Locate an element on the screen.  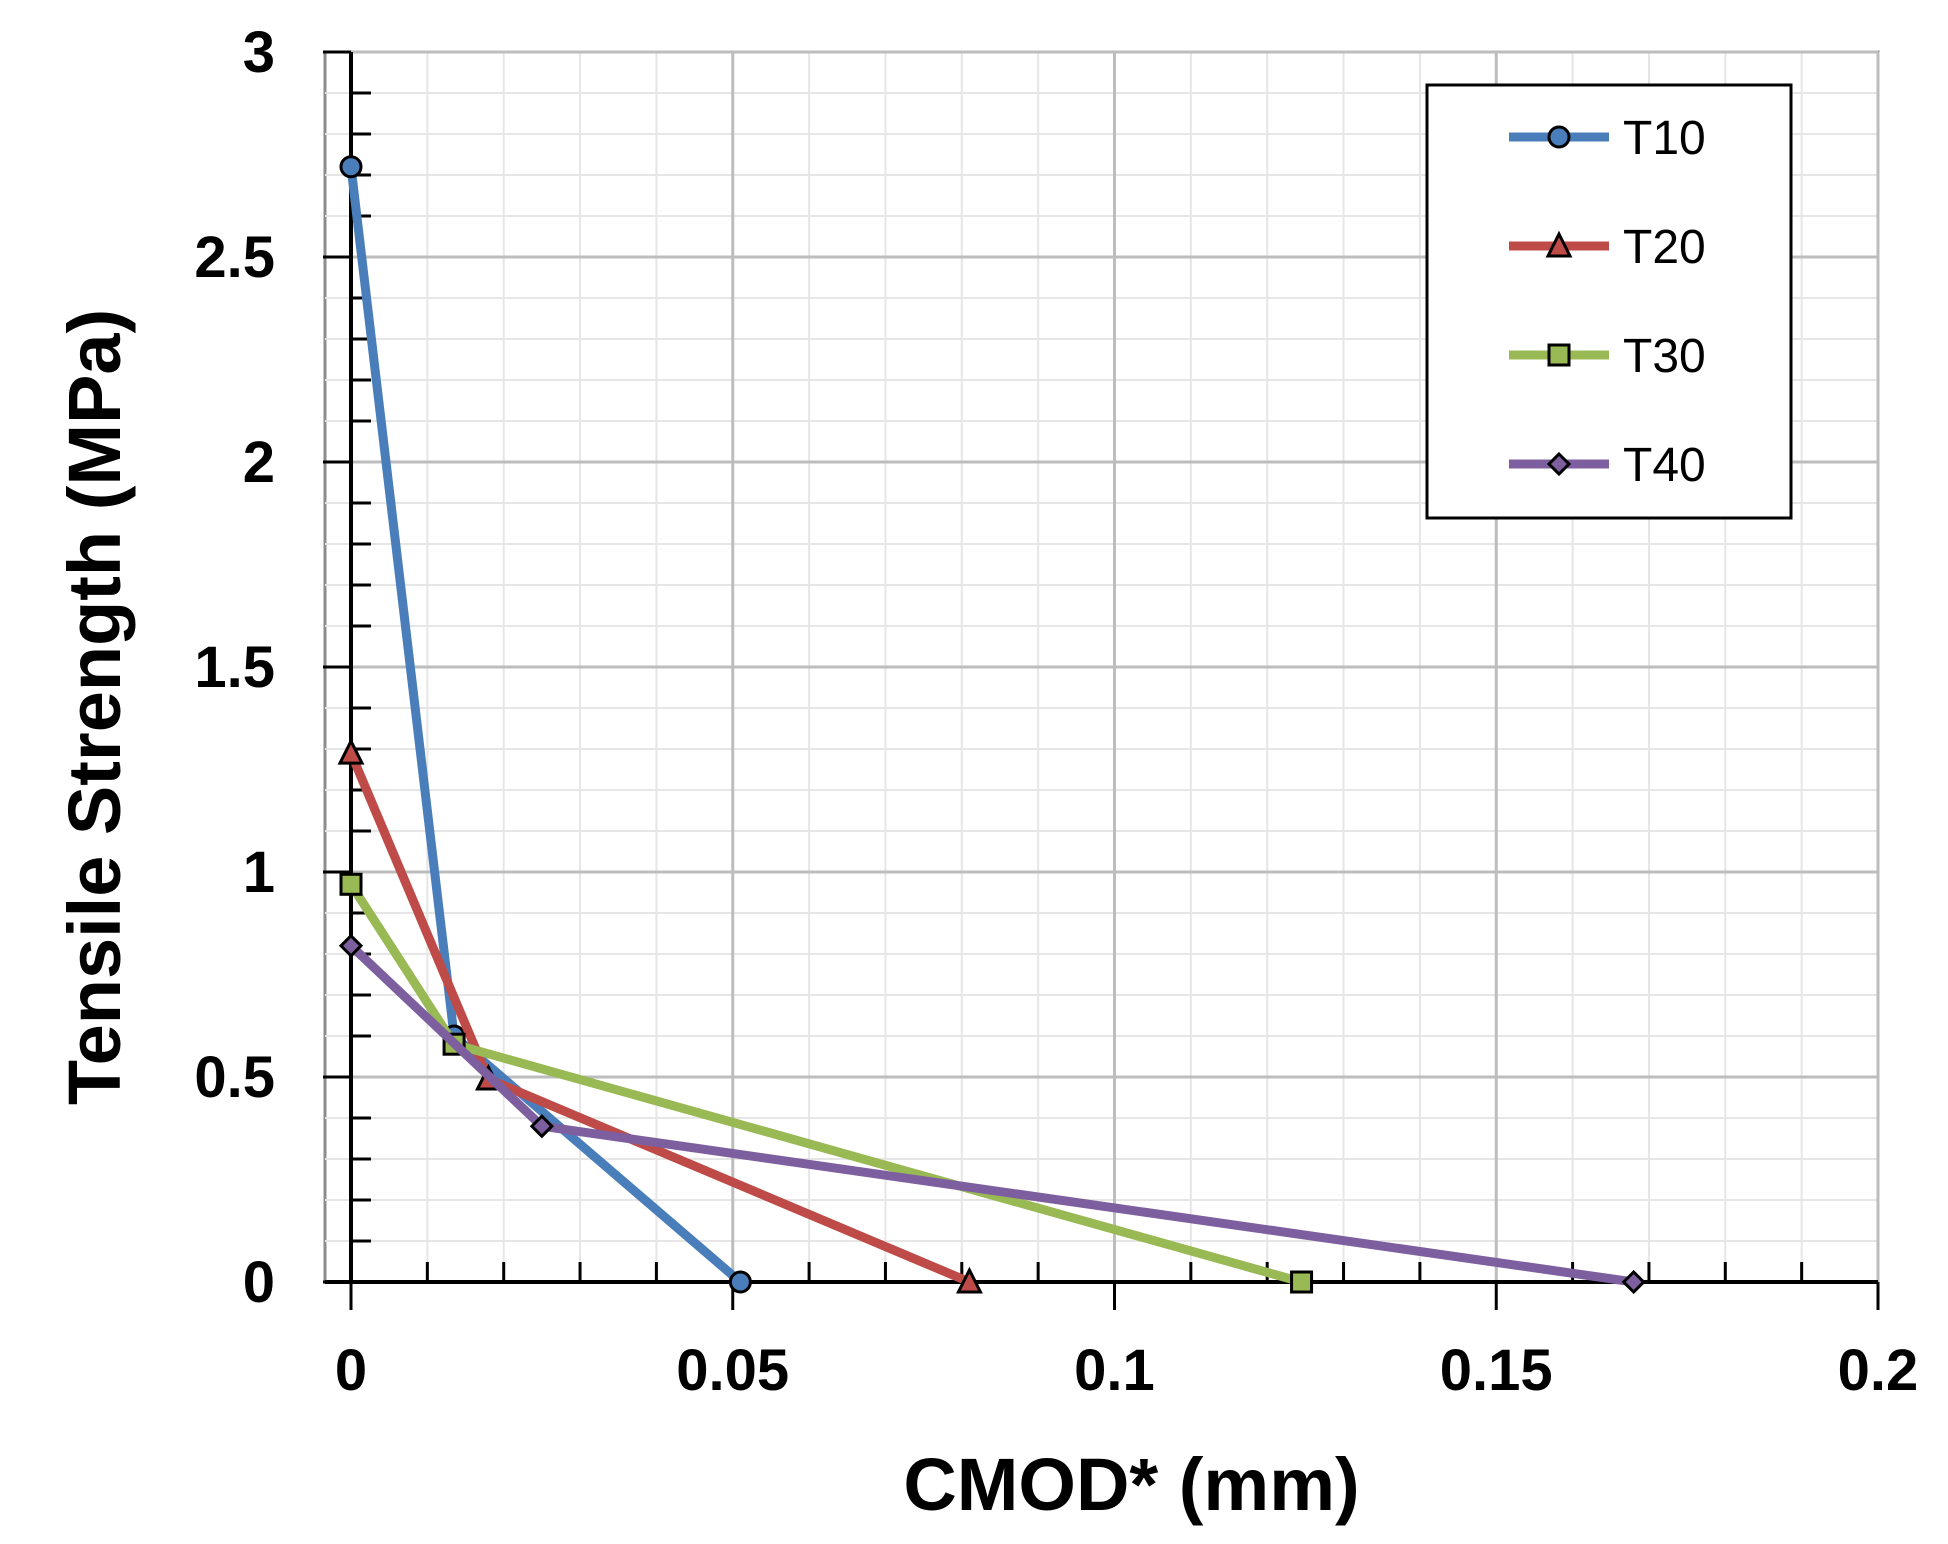
legend-label: T20 is located at coordinates (1664, 247).